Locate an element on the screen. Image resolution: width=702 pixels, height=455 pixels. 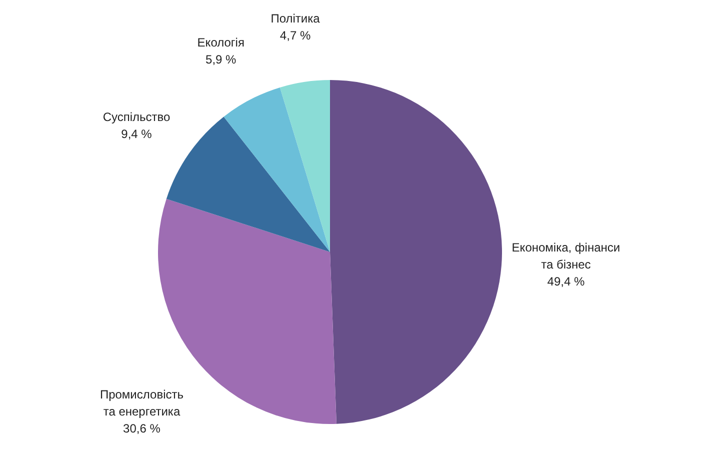
slice-label: Промисловість та енергетика is located at coordinates (142, 402).